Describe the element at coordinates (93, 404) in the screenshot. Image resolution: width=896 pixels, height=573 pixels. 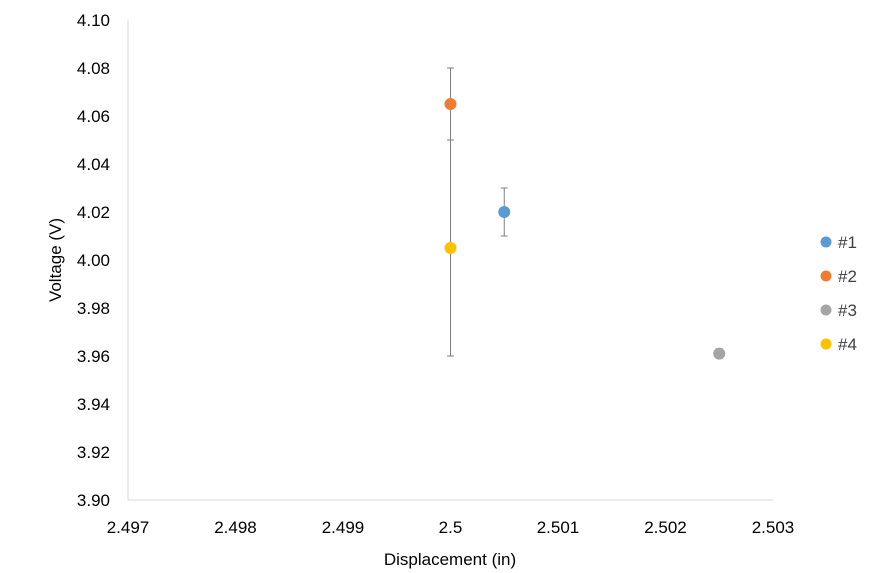
I see `y-tick-label: 3.94` at that location.